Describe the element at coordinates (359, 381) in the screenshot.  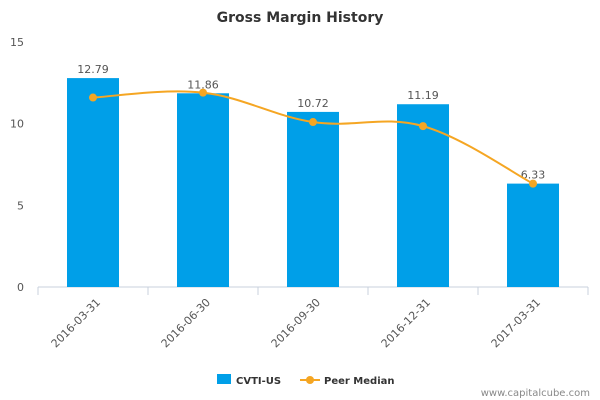
I see `legend-label-peer: Peer Median` at that location.